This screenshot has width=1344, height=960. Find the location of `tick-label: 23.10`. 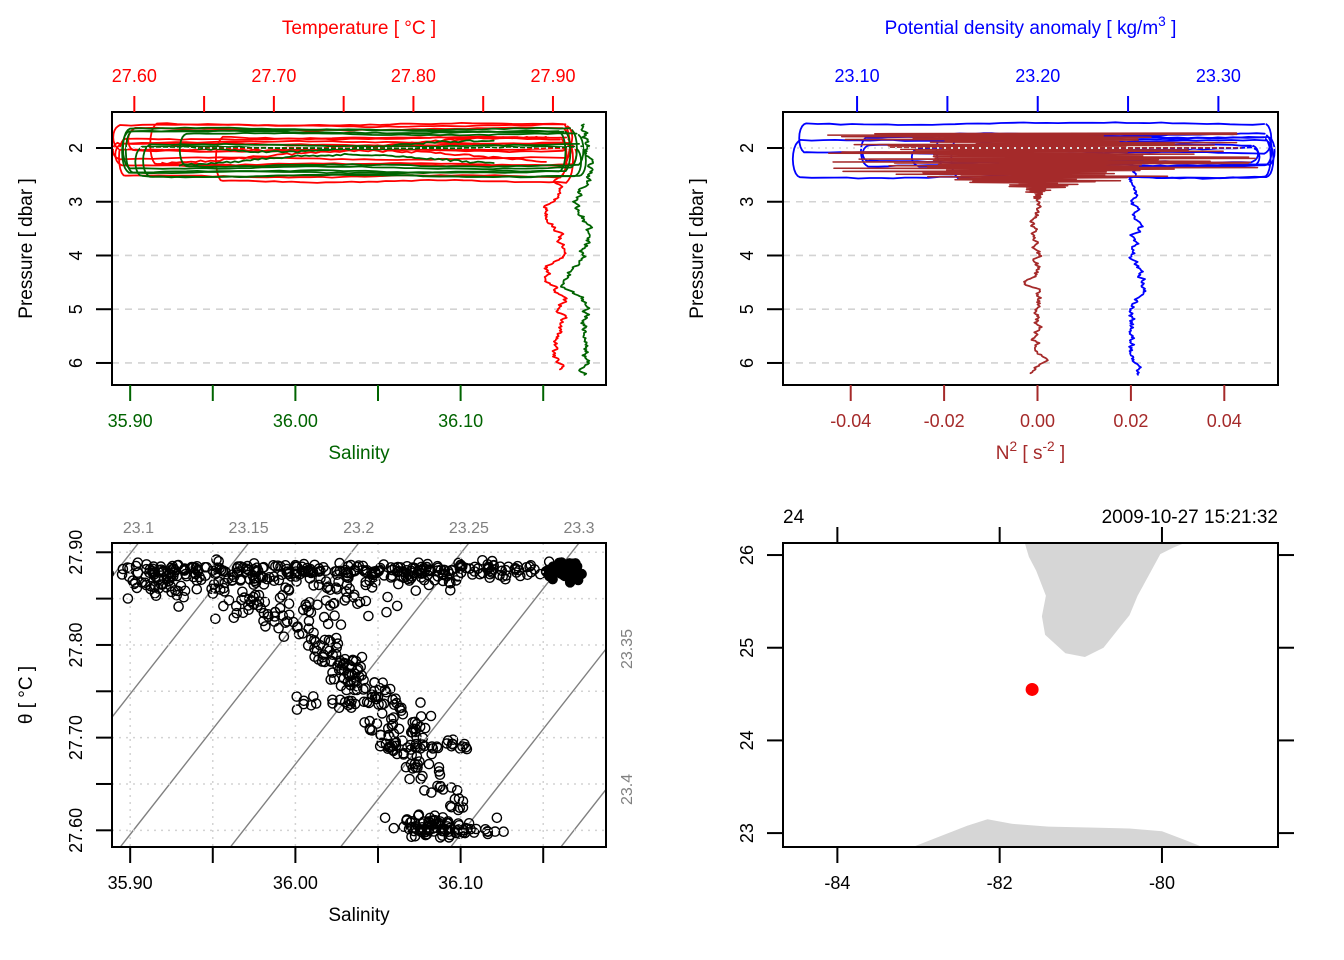

tick-label: 23.10 is located at coordinates (857, 76).